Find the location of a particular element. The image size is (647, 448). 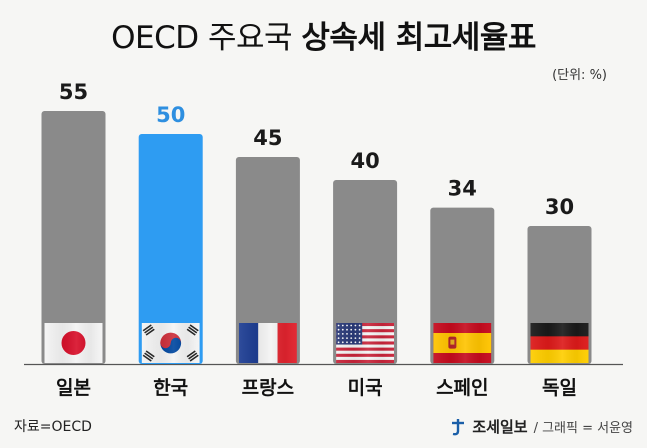

category-label: 독일 is located at coordinates (559, 388).